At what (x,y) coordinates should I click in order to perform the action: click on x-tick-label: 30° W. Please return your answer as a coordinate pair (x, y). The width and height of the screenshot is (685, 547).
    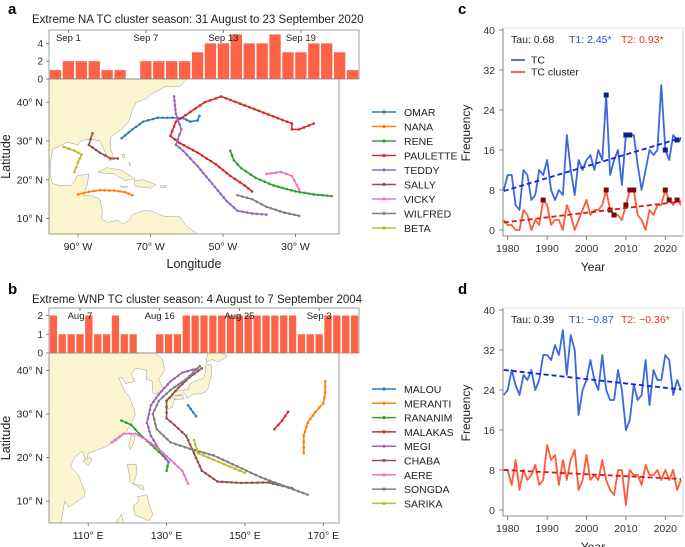
    Looking at the image, I should click on (295, 247).